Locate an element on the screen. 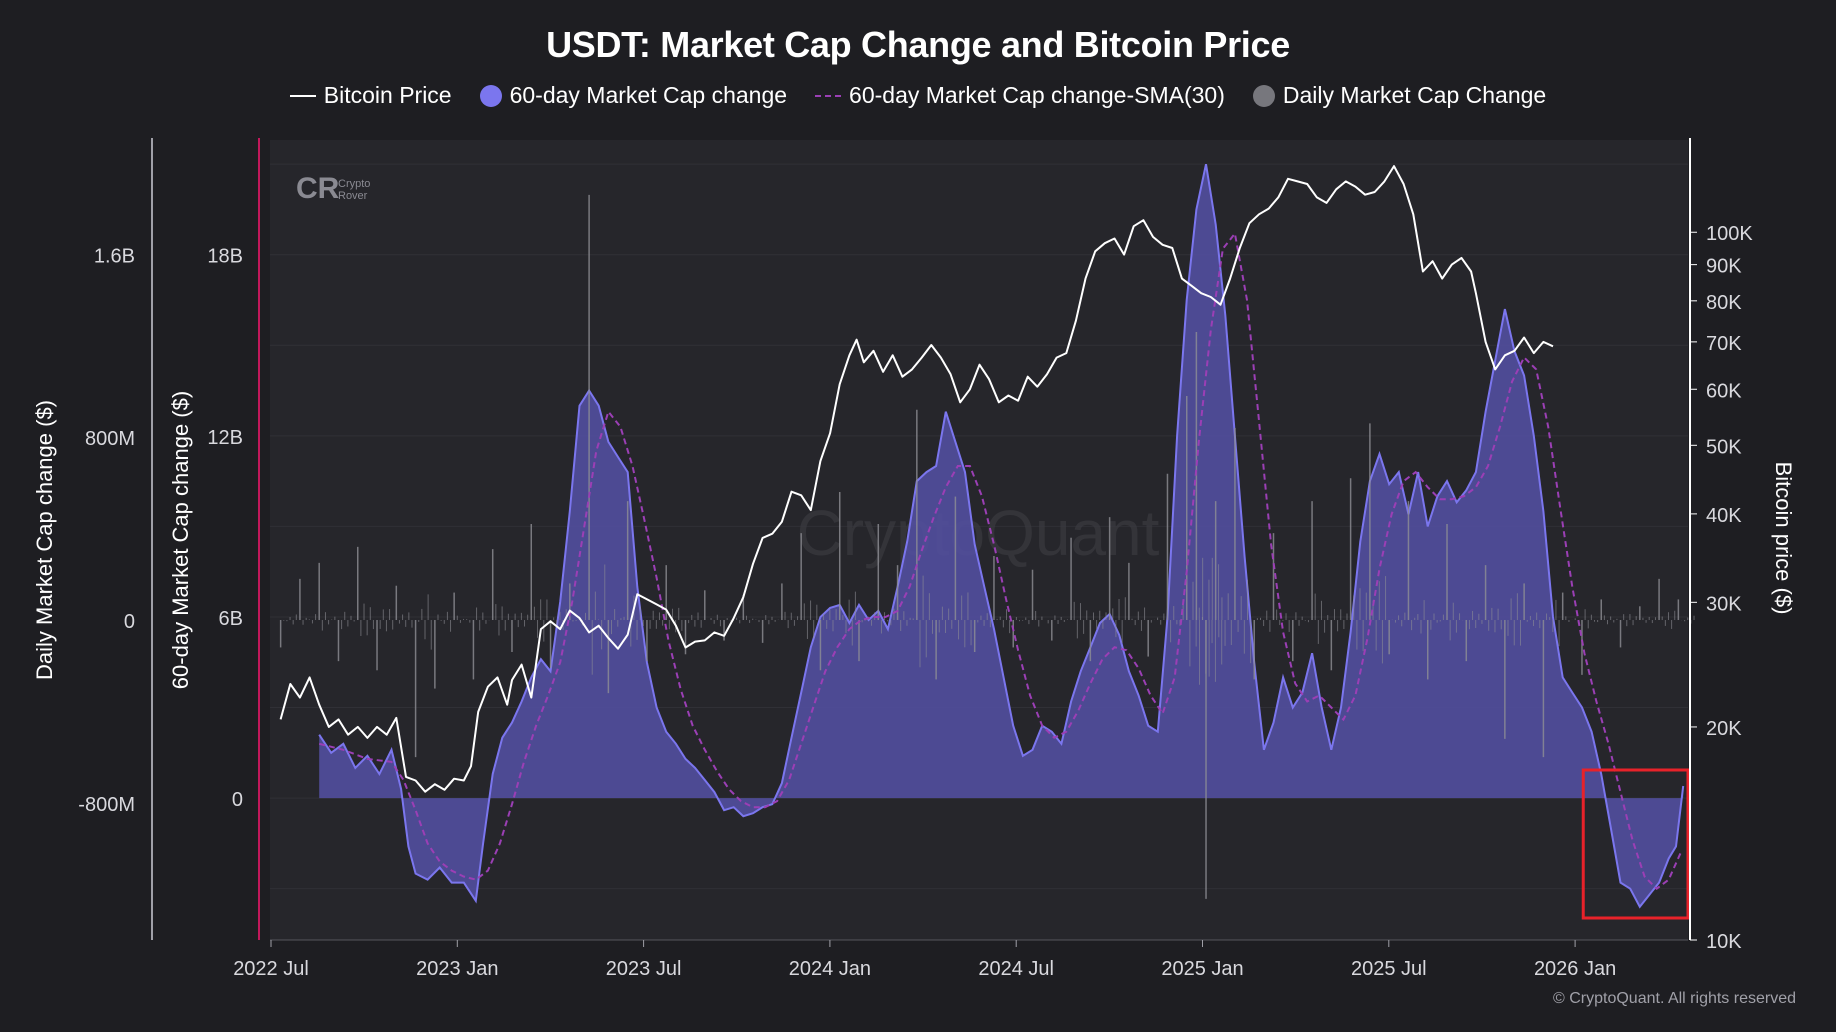 The image size is (1836, 1032). copyright: © CryptoQuant. All rights reserved is located at coordinates (1674, 998).